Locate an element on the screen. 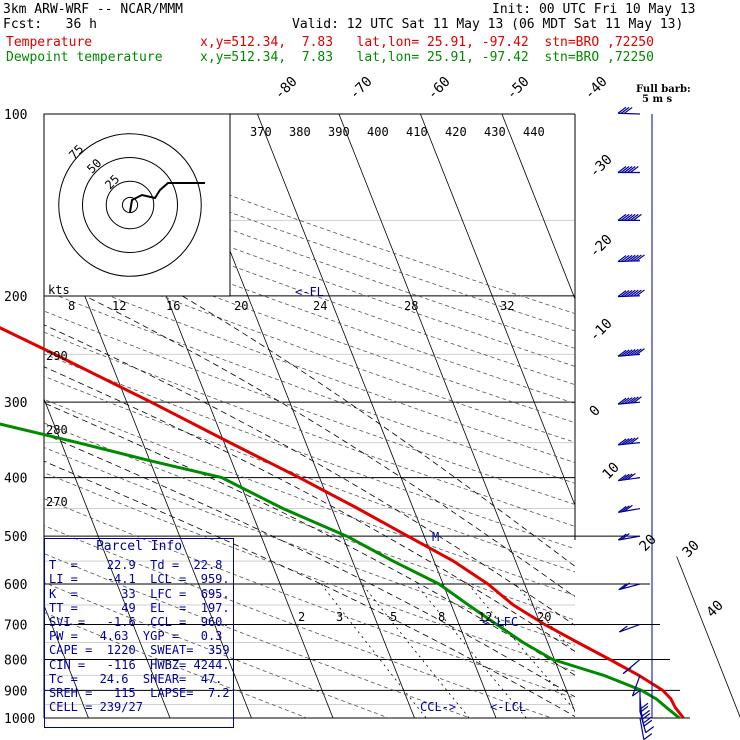  hodograph-units-label: kts is located at coordinates (59, 290).